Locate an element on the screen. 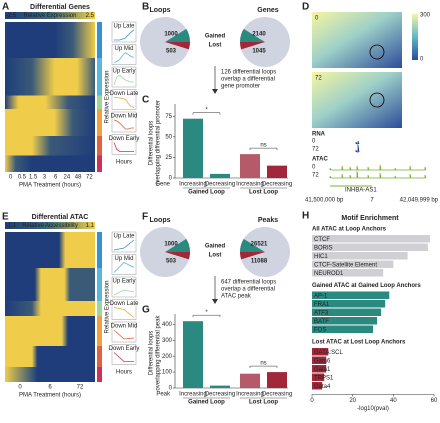 The width and height of the screenshot is (440, 423). x-tick-label: 72 is located at coordinates (89, 178).